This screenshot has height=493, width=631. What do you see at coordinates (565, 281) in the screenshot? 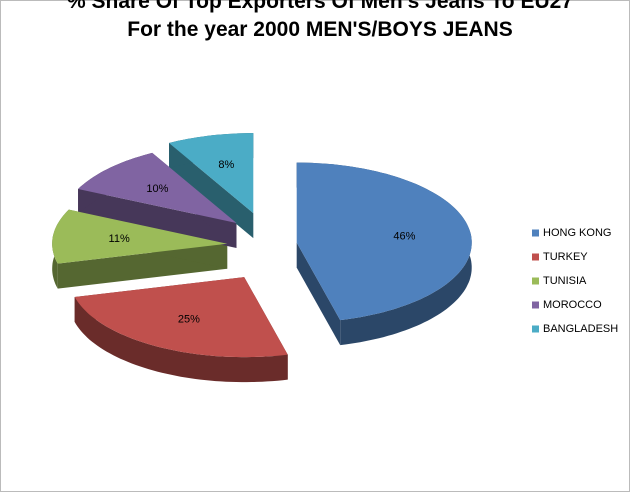
I see `legend-label: TUNISIA` at bounding box center [565, 281].